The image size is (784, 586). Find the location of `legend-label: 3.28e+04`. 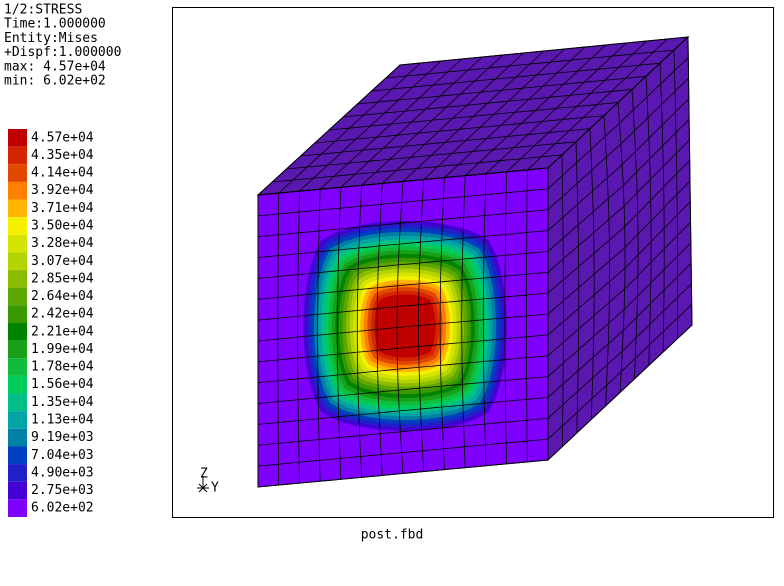

legend-label: 3.28e+04 is located at coordinates (62, 243).